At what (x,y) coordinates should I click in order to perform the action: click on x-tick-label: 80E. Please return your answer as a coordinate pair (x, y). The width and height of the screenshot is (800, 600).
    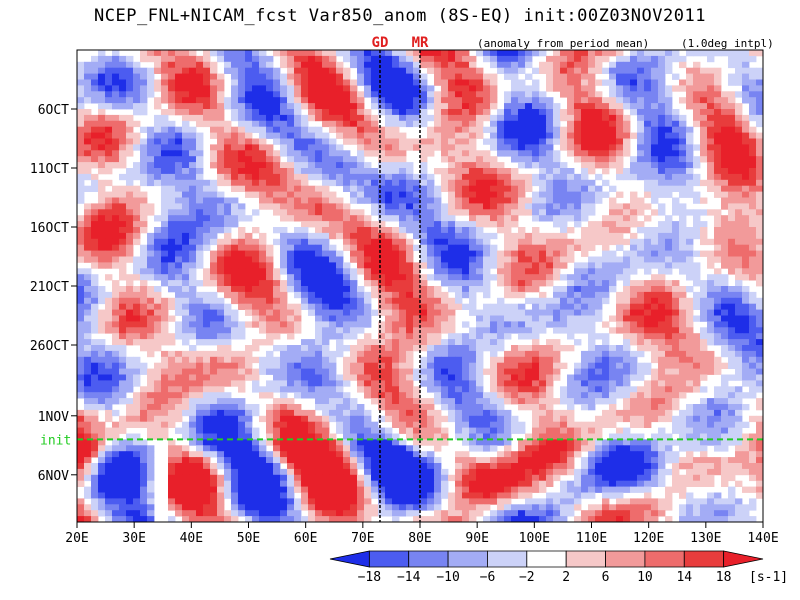
    Looking at the image, I should click on (419, 538).